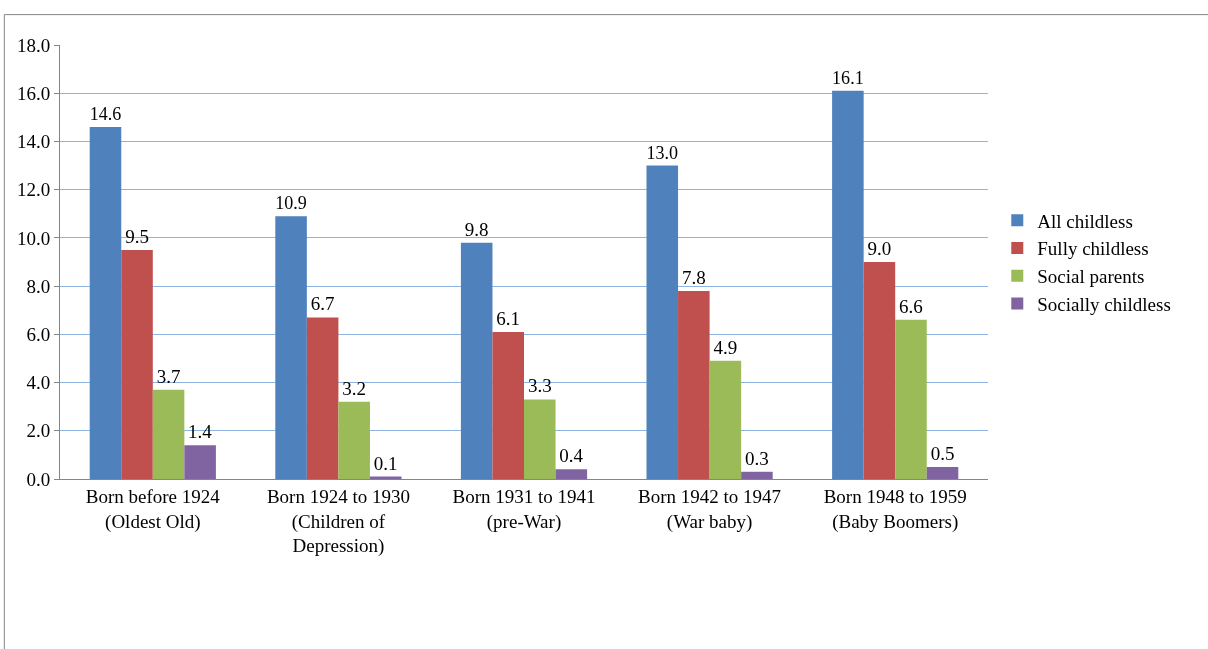  I want to click on data-label: 14.6, so click(105, 114).